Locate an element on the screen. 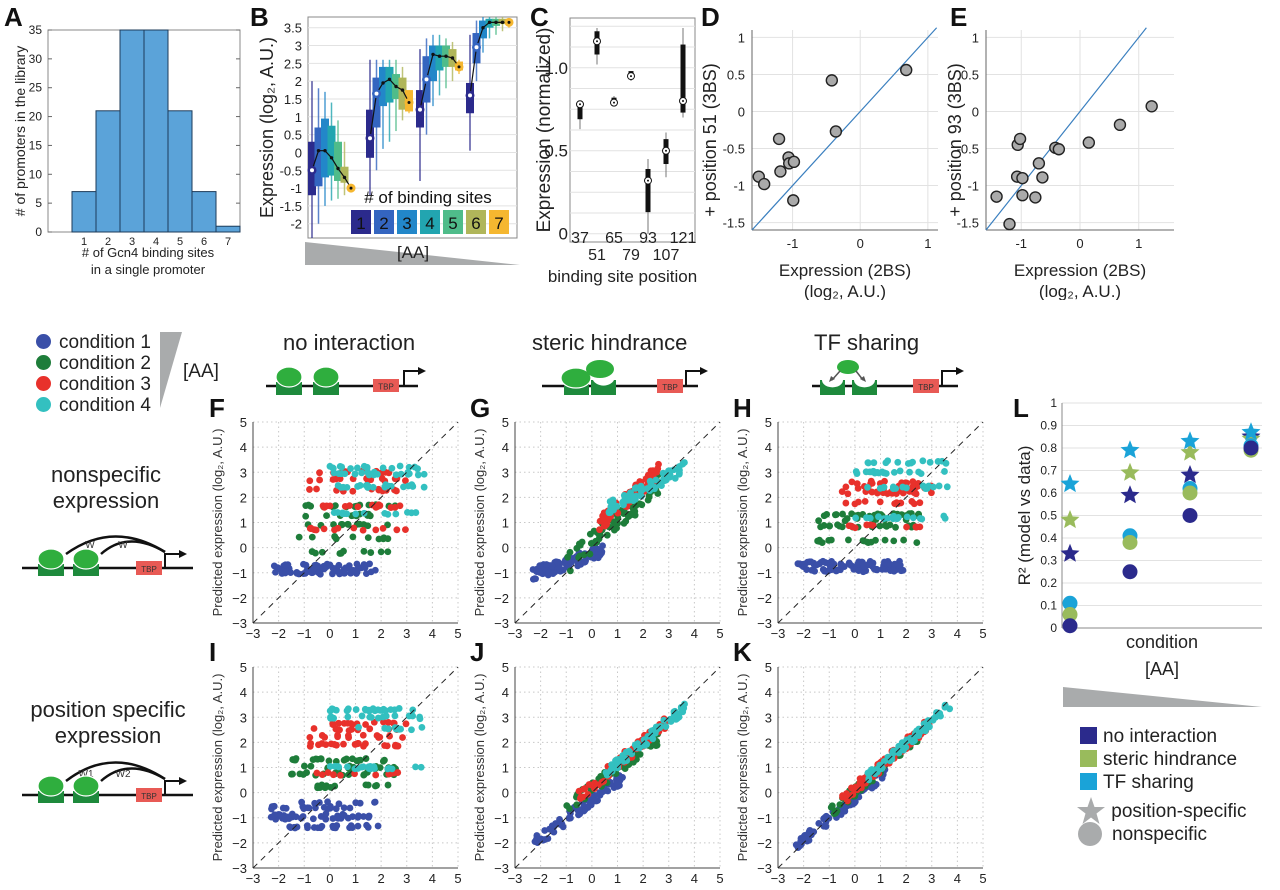 Image resolution: width=1280 pixels, height=890 pixels. panel-label-a: A is located at coordinates (13, 17).